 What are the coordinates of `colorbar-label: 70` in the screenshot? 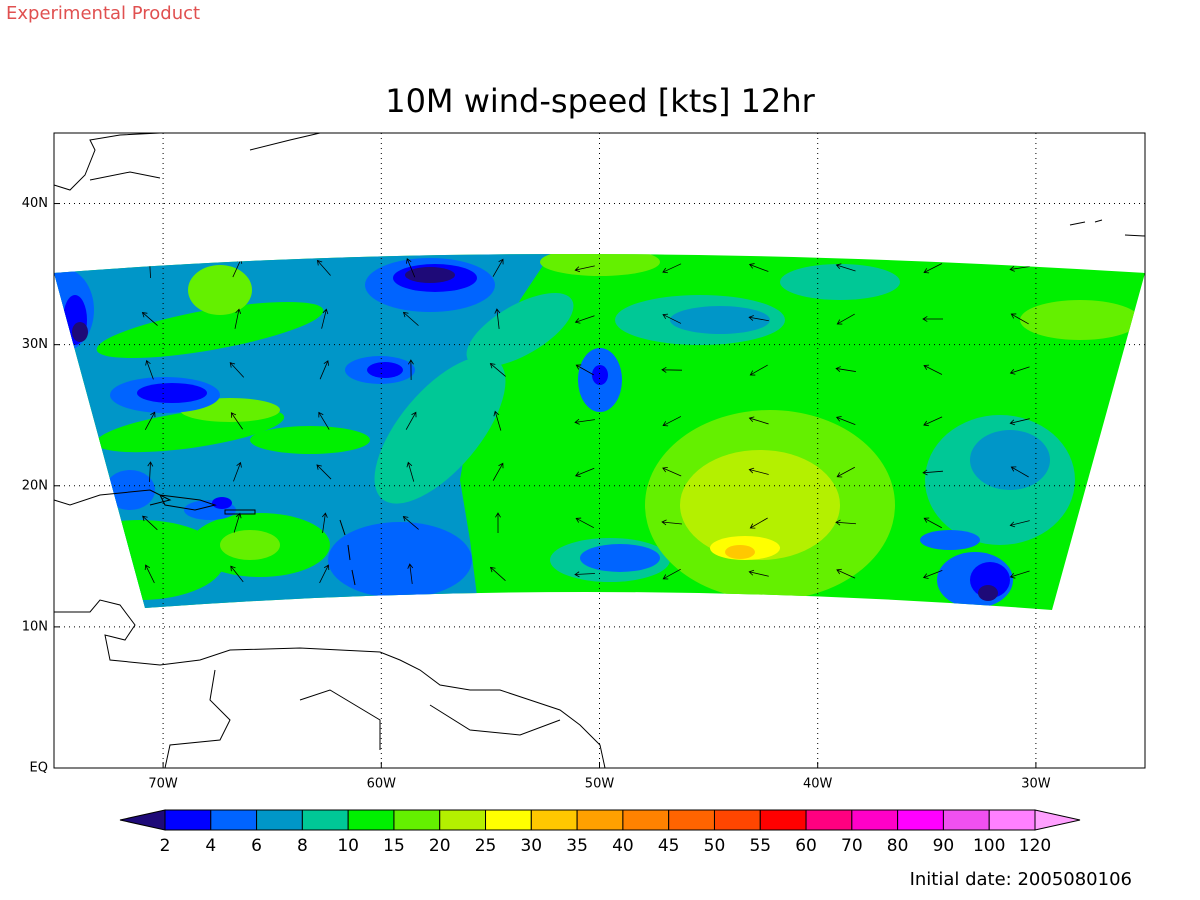 It's located at (852, 846).